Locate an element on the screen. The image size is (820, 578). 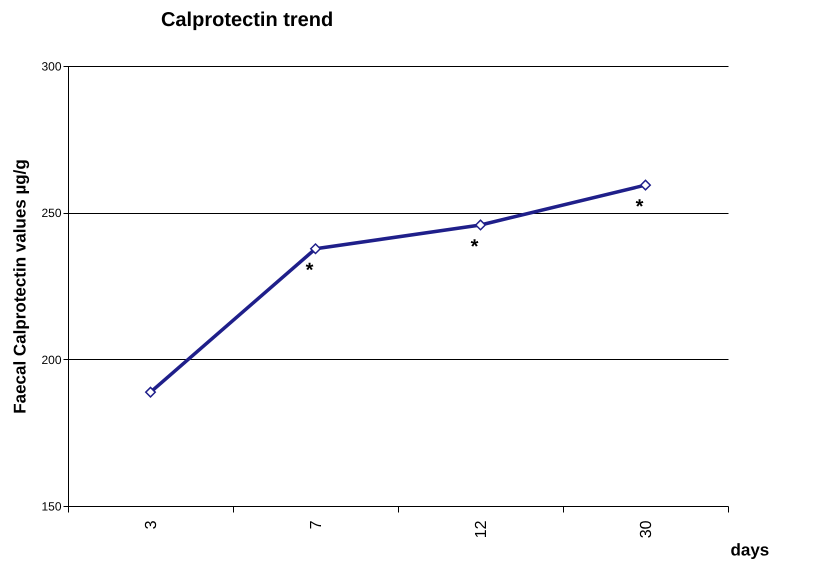
x-axis-title: days is located at coordinates (750, 550).